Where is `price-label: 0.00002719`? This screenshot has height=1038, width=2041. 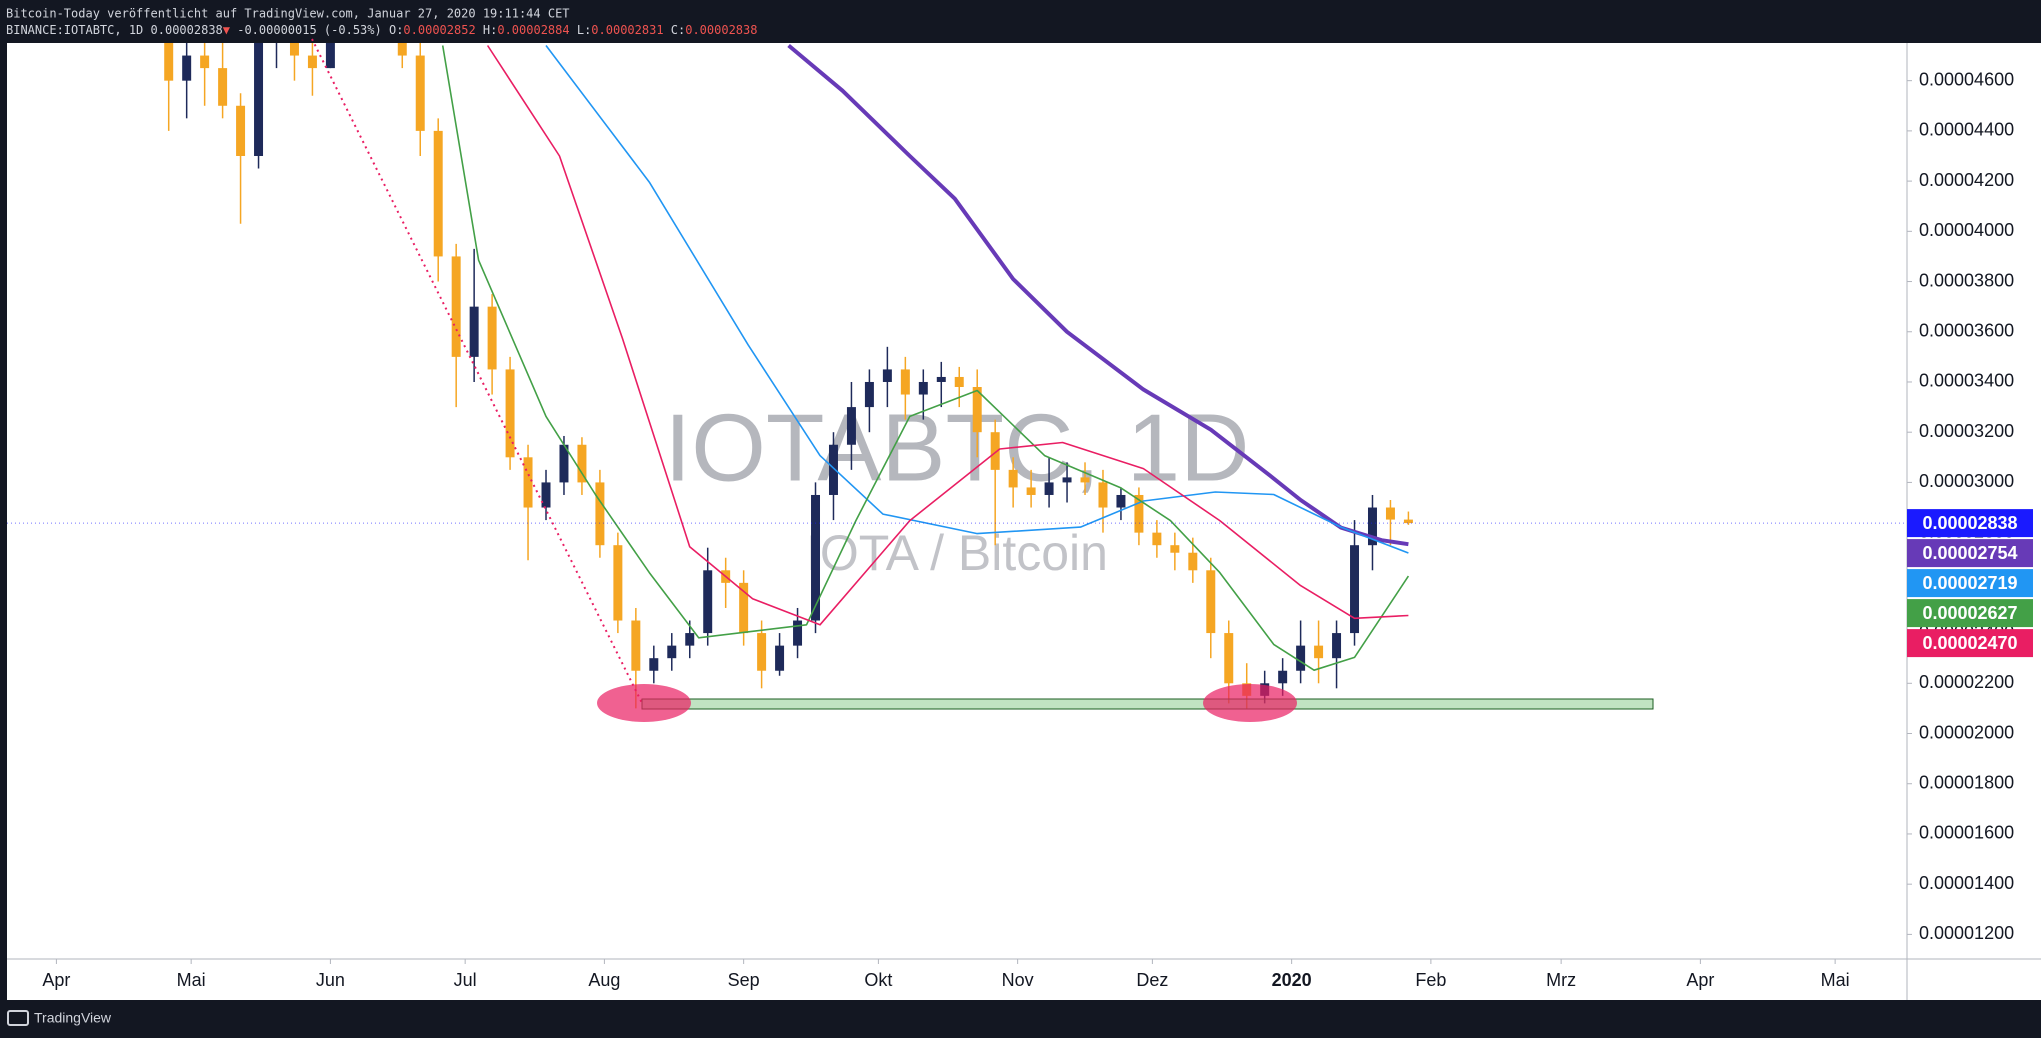 price-label: 0.00002719 is located at coordinates (1970, 583).